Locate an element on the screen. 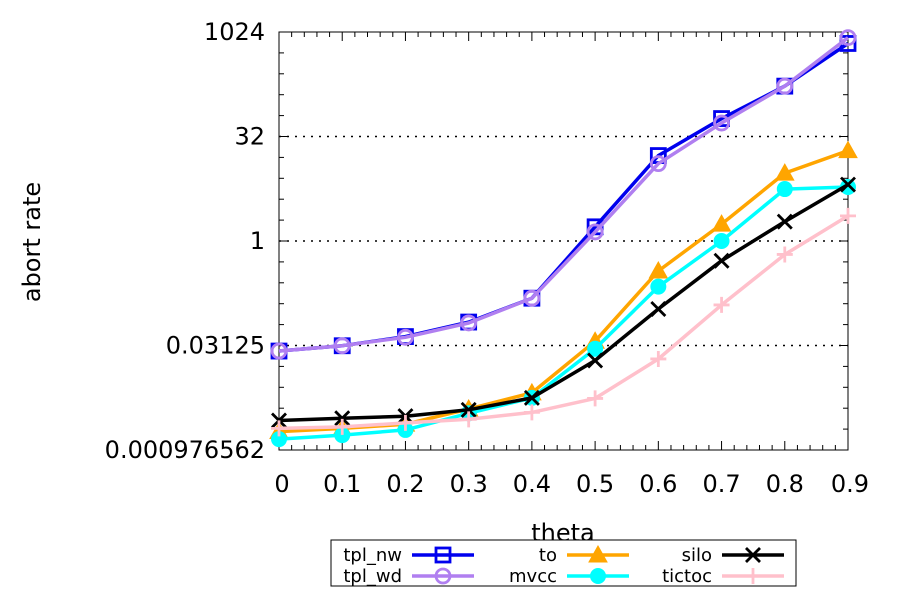 This screenshot has height=600, width=900. x-tick-label: 0.3 is located at coordinates (469, 484).